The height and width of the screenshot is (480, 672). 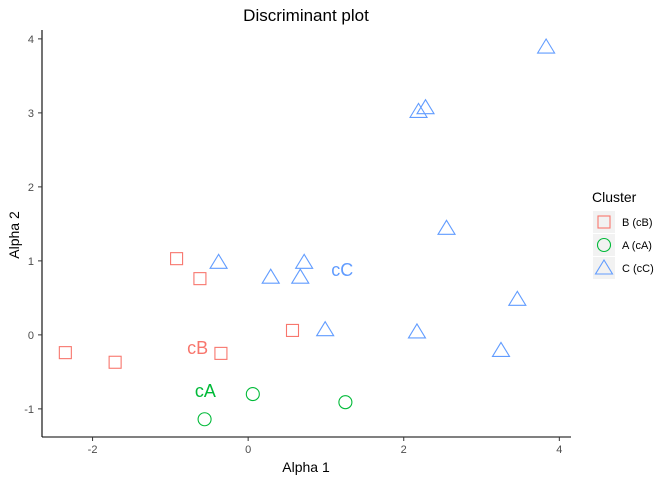 What do you see at coordinates (623, 234) in the screenshot?
I see `legend: Cluster B (cB) A (cA) C (cC)` at bounding box center [623, 234].